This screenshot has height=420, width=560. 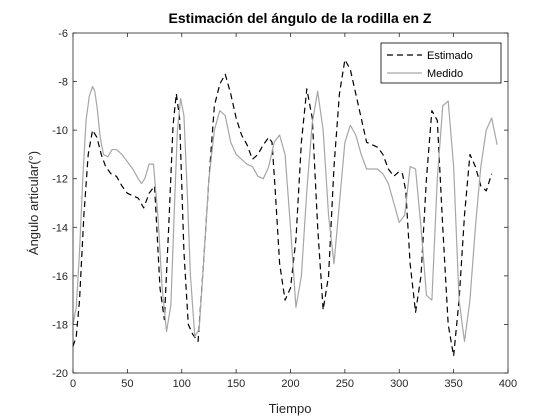 I want to click on legend-box, so click(x=441, y=63).